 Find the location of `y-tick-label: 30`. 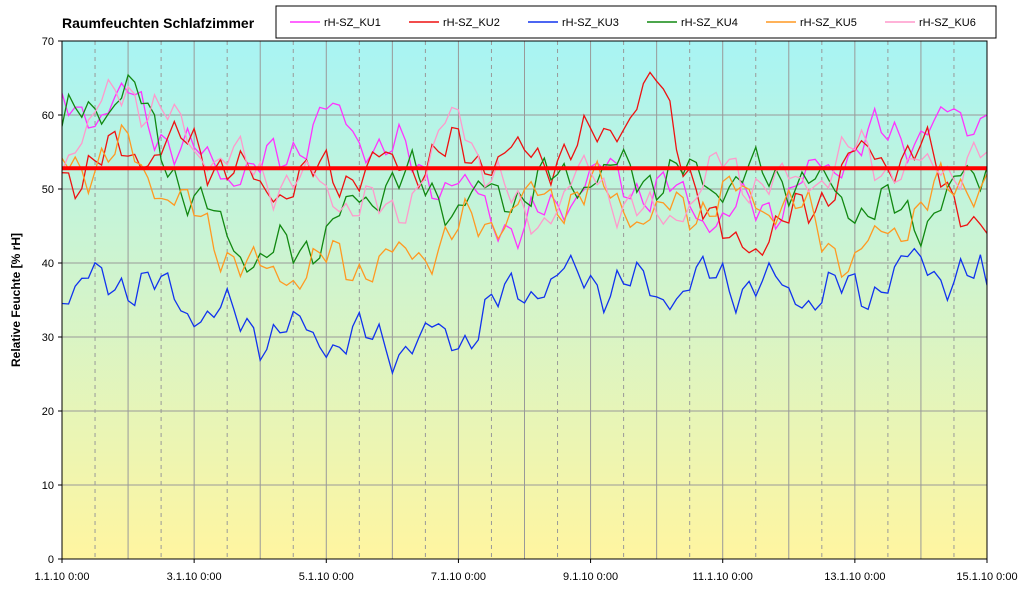

y-tick-label: 30 is located at coordinates (48, 338).